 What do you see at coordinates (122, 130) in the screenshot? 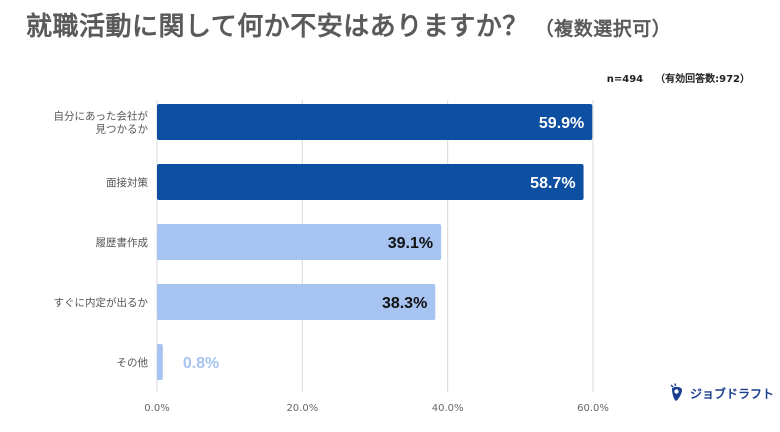
I see `category-label: 見つかるか` at bounding box center [122, 130].